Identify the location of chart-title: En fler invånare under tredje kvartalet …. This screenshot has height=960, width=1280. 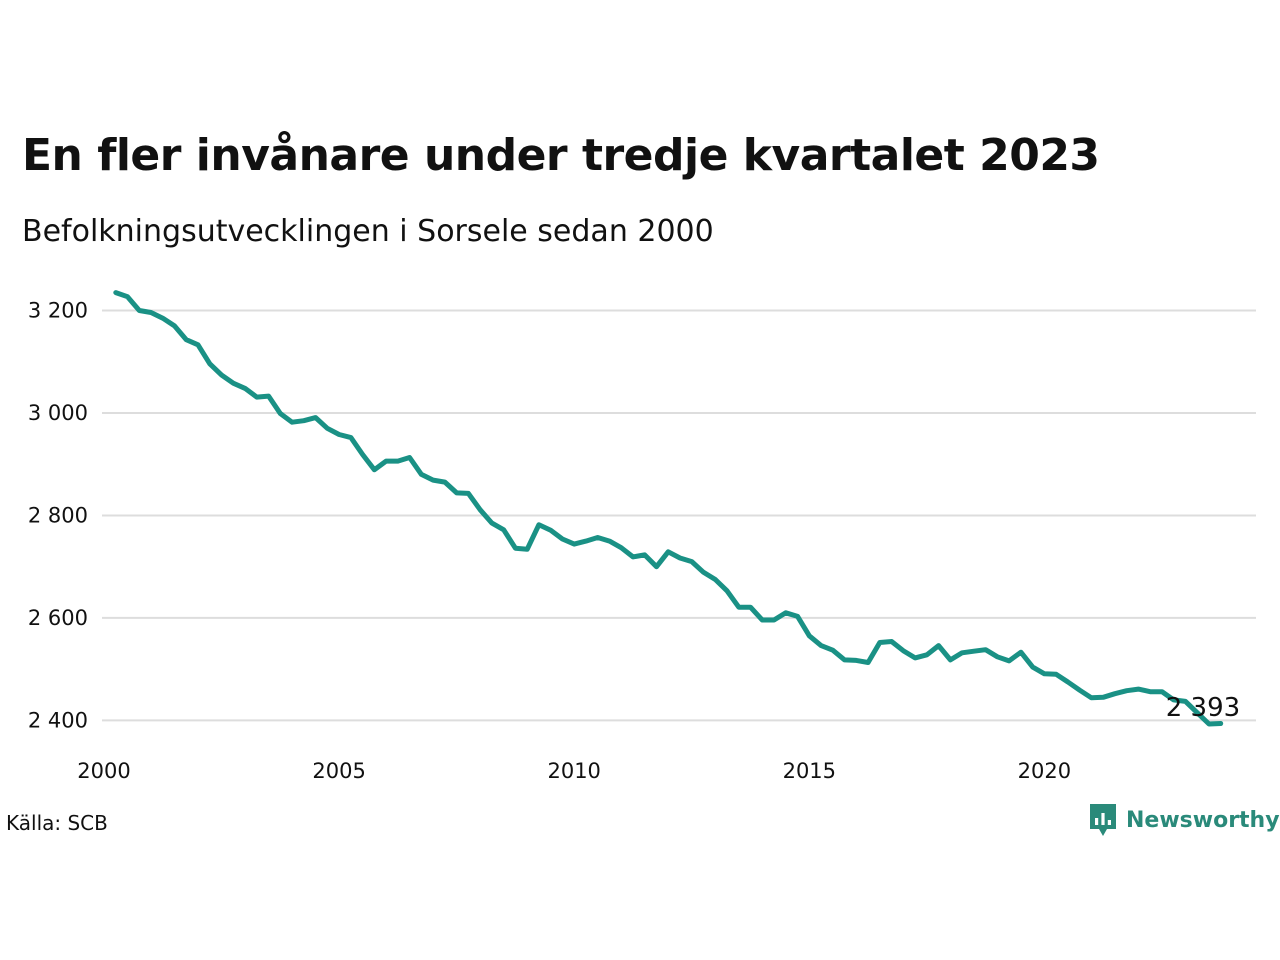
(561, 155).